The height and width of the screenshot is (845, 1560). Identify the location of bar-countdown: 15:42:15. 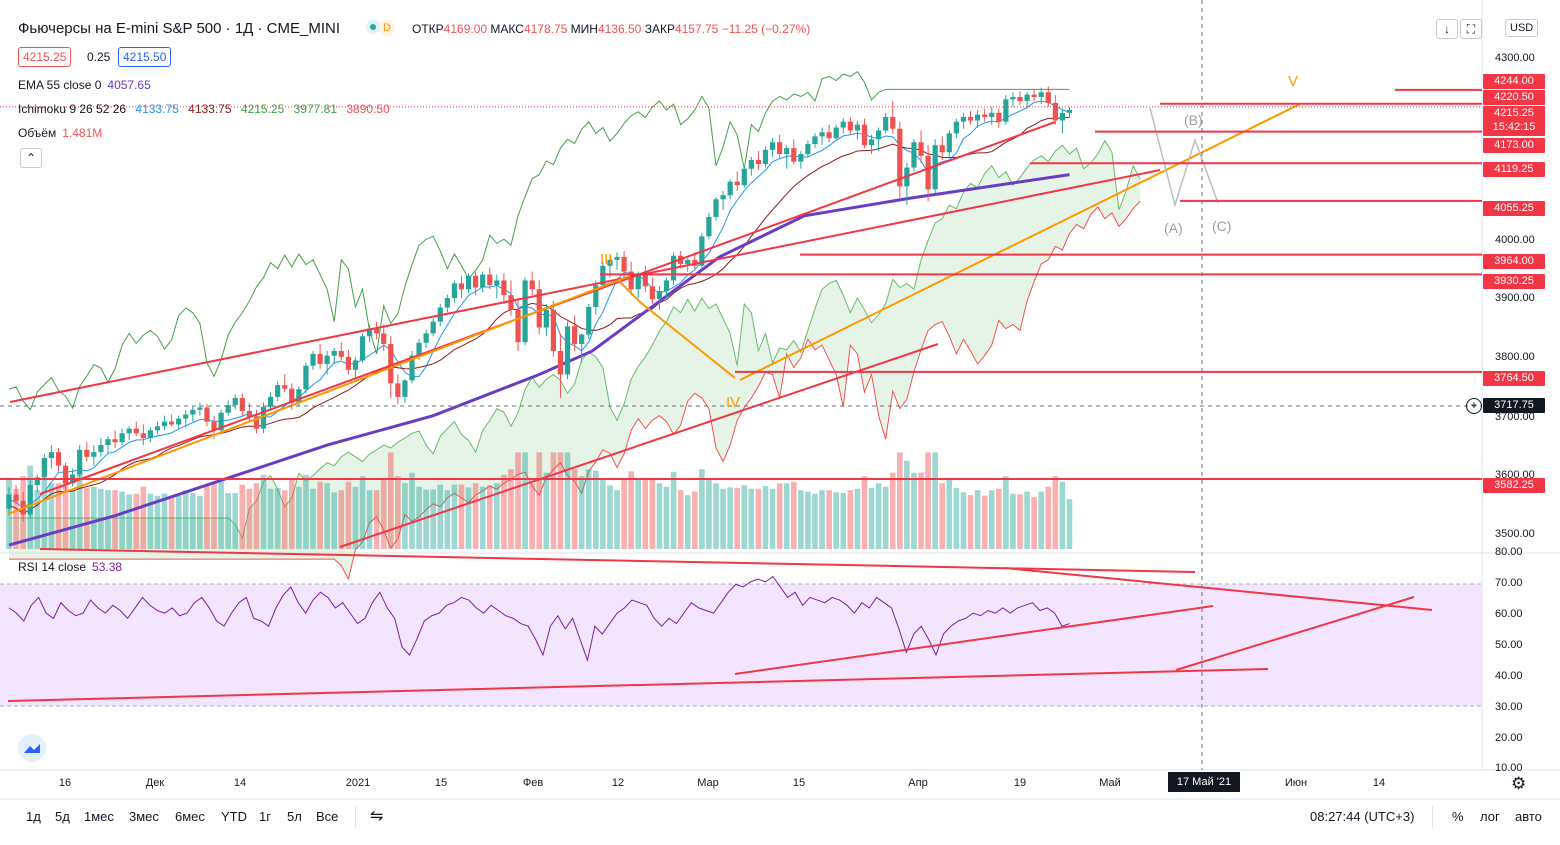
(1514, 127).